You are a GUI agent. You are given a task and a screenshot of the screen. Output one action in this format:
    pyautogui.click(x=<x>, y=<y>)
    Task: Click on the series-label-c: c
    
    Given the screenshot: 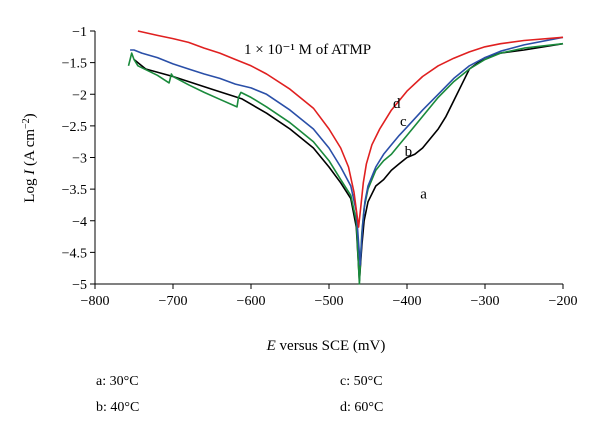 What is the action you would take?
    pyautogui.click(x=403, y=122)
    